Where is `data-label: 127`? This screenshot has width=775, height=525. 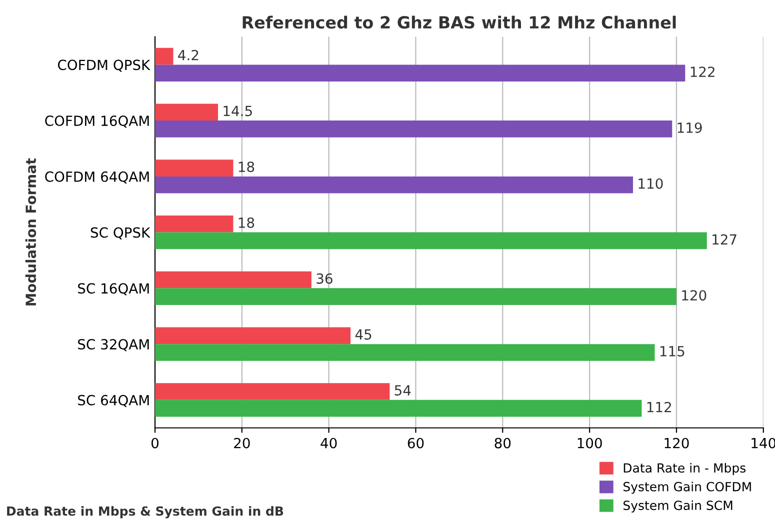
data-label: 127 is located at coordinates (724, 239).